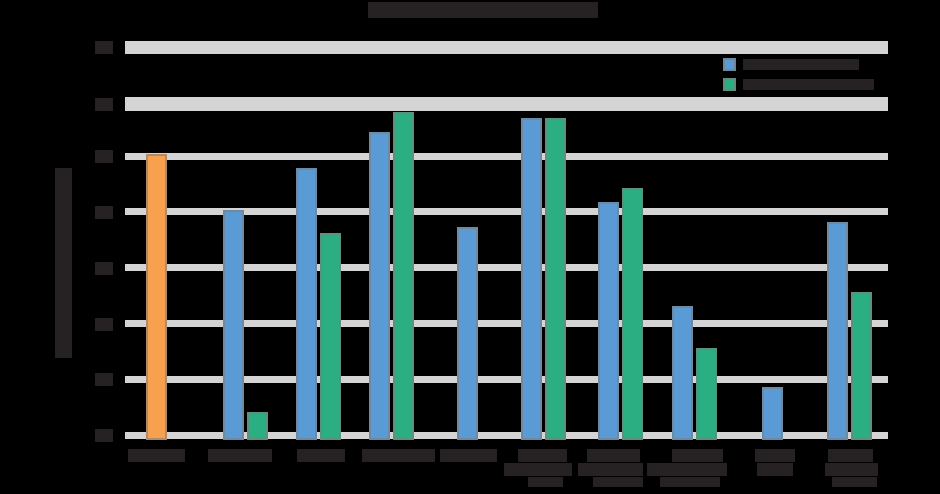  I want to click on y-axis-title-redacted, so click(63, 263).